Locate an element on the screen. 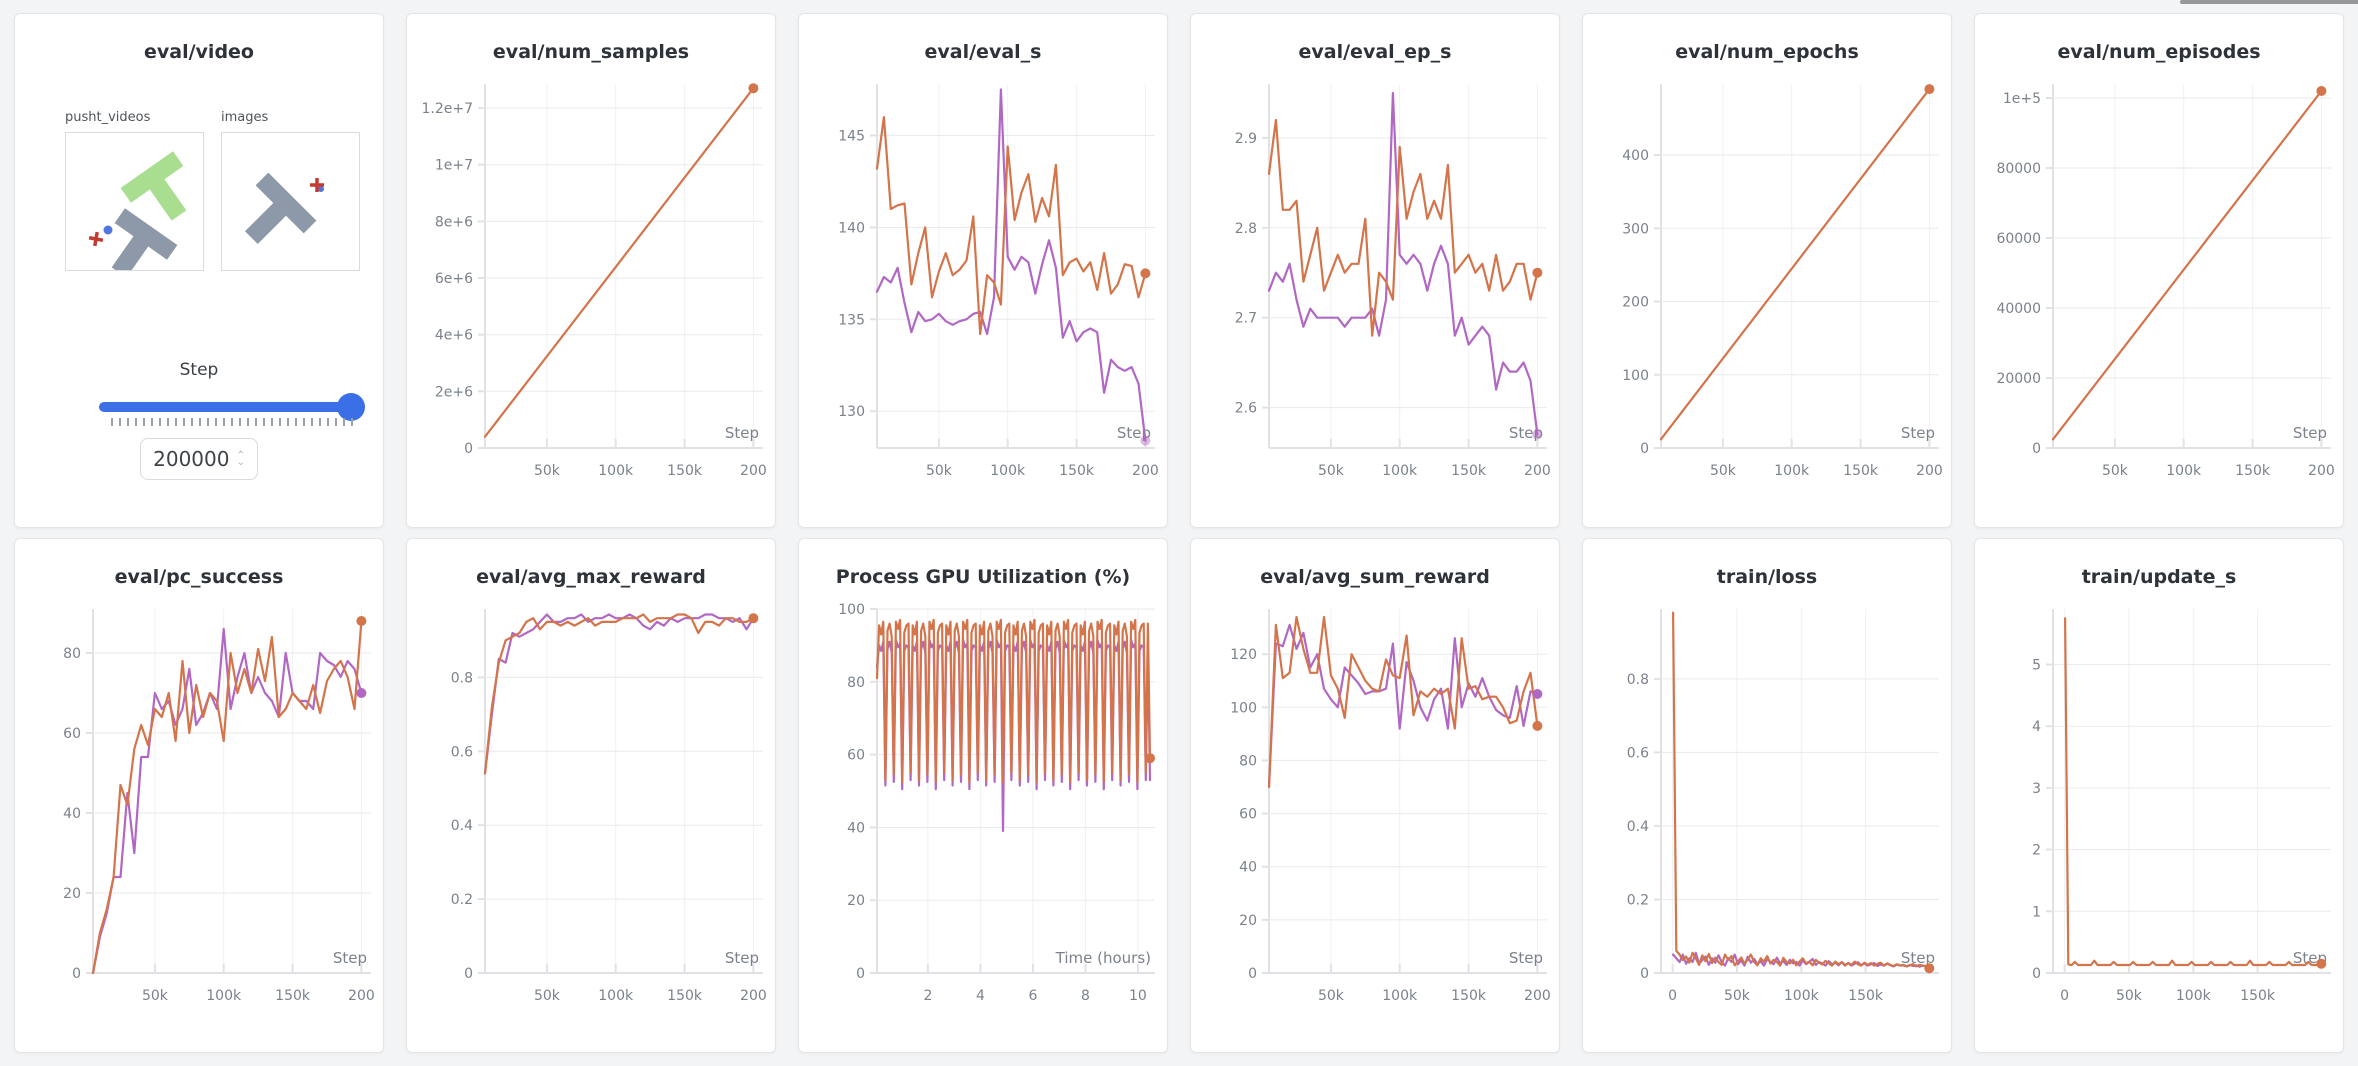 This screenshot has width=2358, height=1066. media-pusht-videos: pusht_videos is located at coordinates (135, 194).